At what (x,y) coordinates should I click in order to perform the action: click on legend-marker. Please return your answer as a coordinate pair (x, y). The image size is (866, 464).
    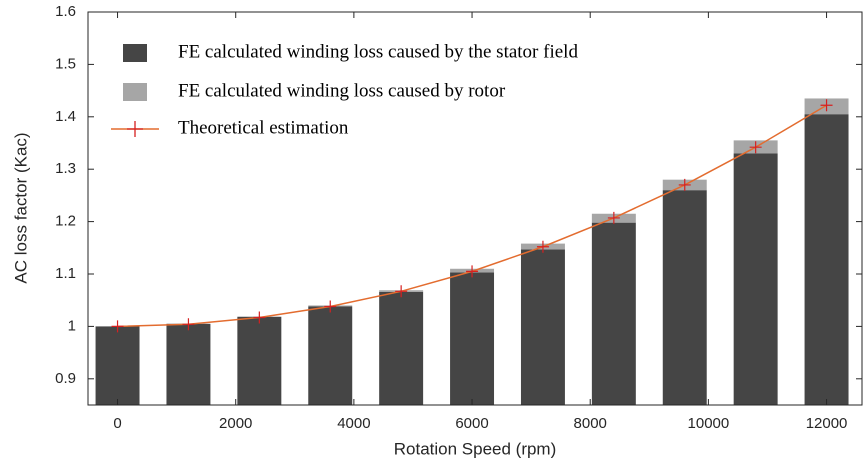
    Looking at the image, I should click on (135, 129).